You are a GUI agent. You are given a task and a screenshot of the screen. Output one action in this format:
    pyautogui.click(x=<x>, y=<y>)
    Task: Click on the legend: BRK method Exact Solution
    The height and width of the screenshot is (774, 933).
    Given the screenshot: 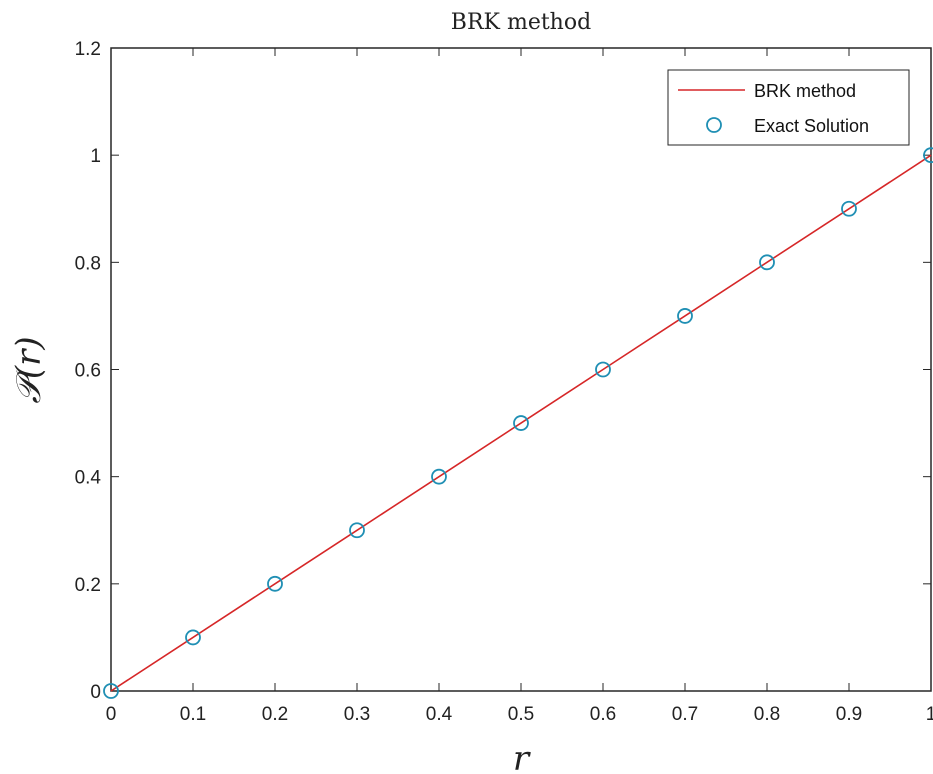 What is the action you would take?
    pyautogui.click(x=788, y=107)
    